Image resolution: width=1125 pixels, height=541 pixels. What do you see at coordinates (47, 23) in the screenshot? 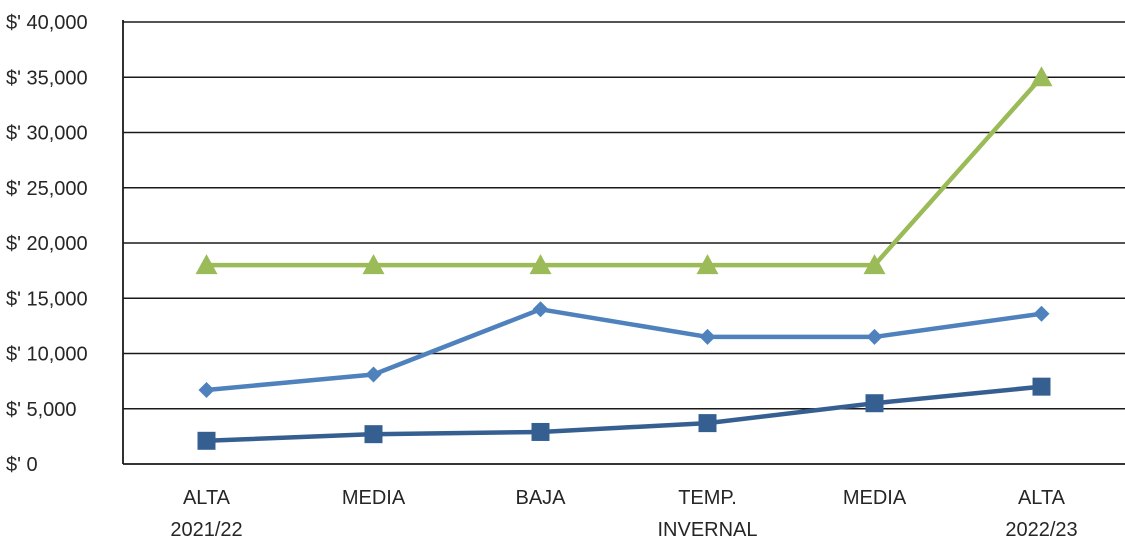
I see `y-tick-label: $' 40,000` at bounding box center [47, 23].